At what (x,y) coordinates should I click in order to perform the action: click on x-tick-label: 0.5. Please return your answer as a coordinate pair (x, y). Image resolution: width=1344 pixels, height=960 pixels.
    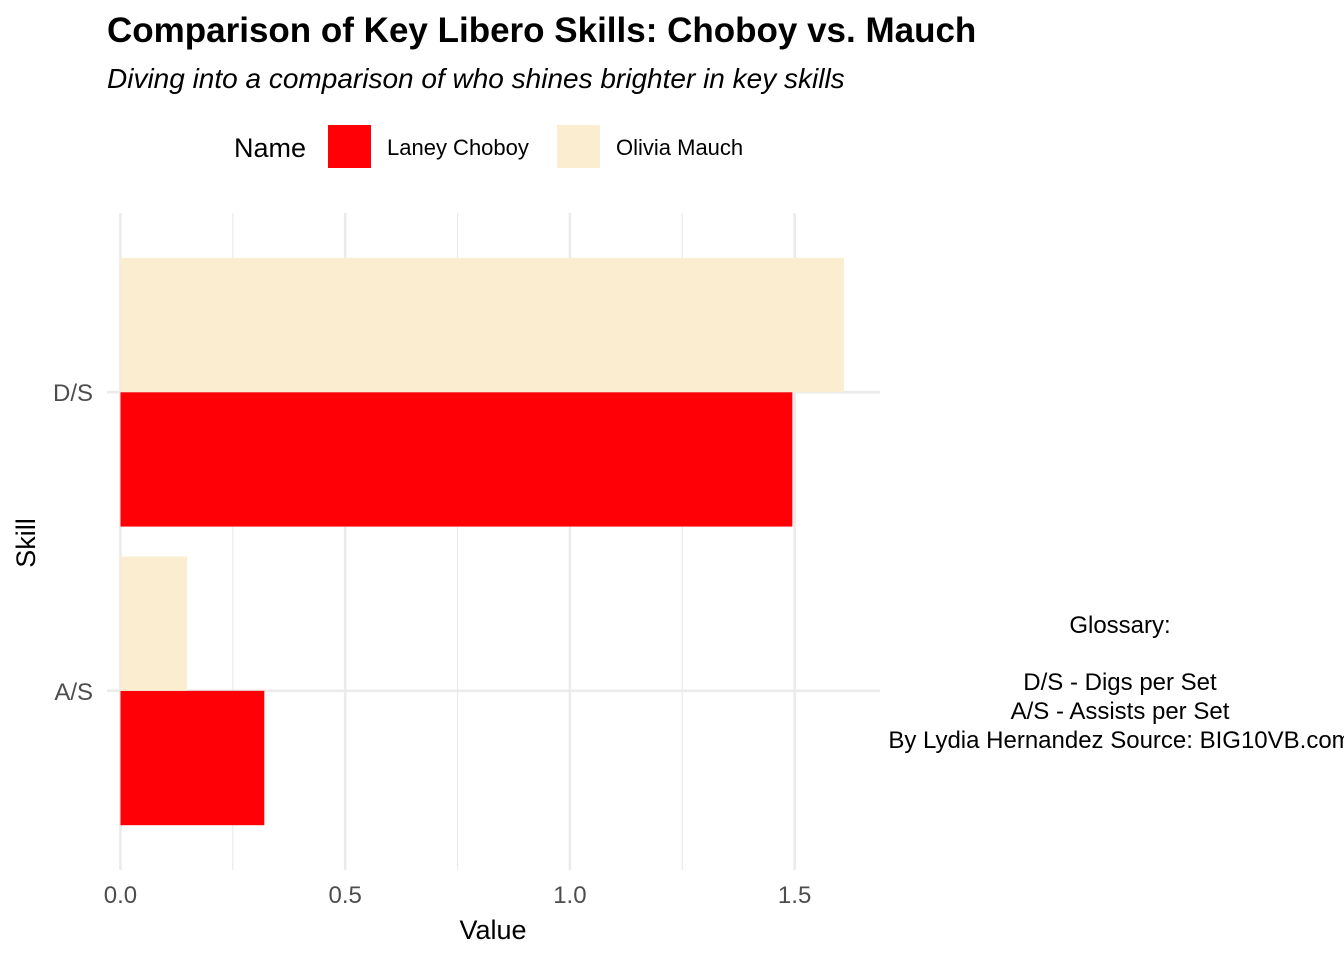
    Looking at the image, I should click on (345, 895).